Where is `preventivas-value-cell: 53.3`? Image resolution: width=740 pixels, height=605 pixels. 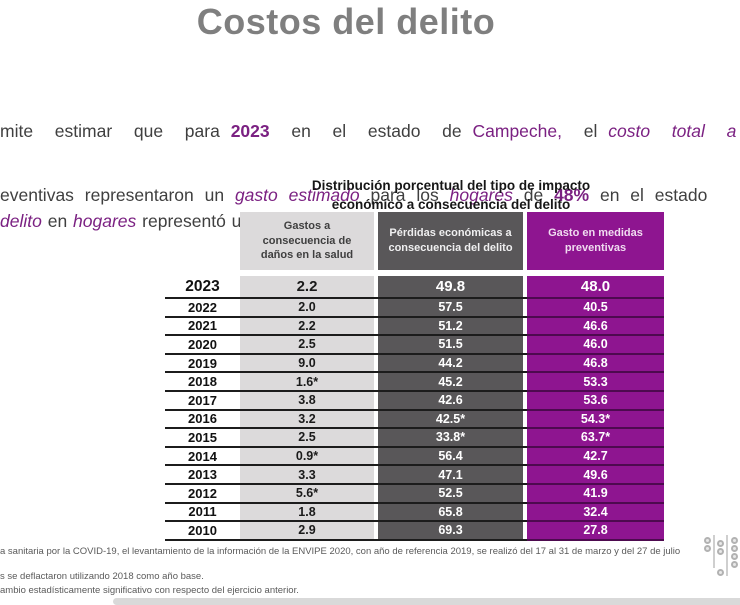 preventivas-value-cell: 53.3 is located at coordinates (595, 382).